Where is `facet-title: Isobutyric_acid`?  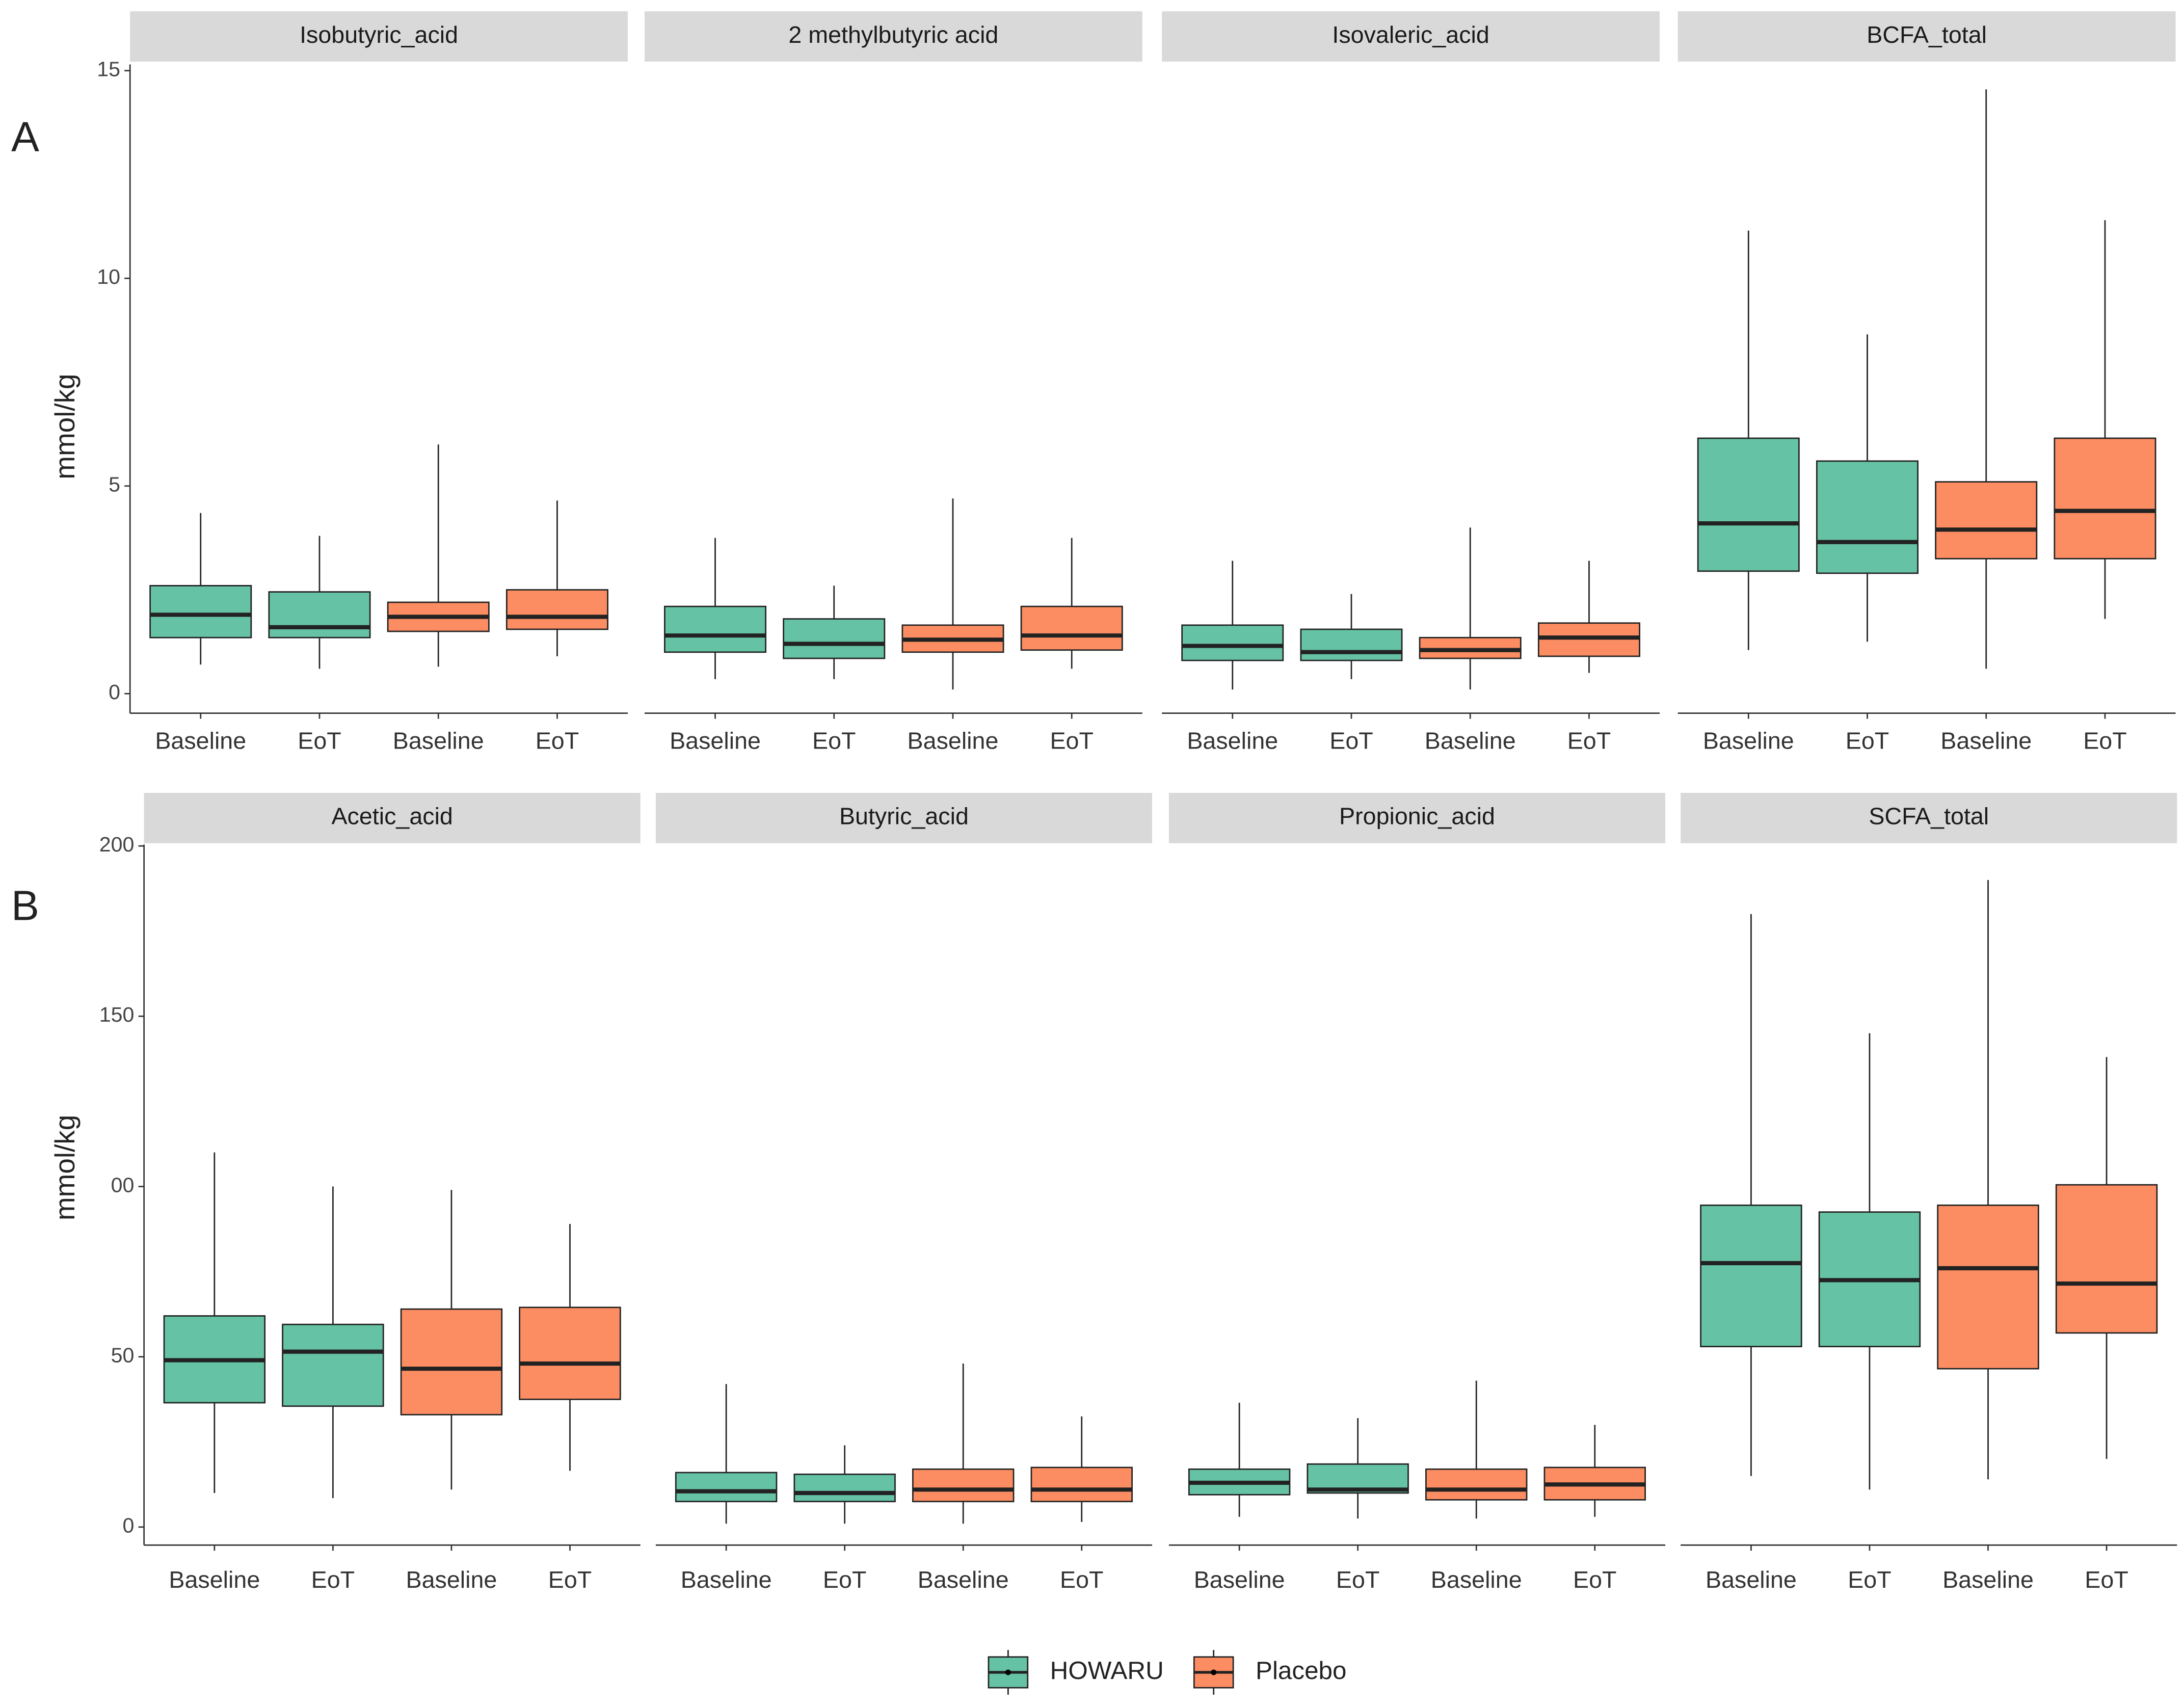 facet-title: Isobutyric_acid is located at coordinates (379, 35).